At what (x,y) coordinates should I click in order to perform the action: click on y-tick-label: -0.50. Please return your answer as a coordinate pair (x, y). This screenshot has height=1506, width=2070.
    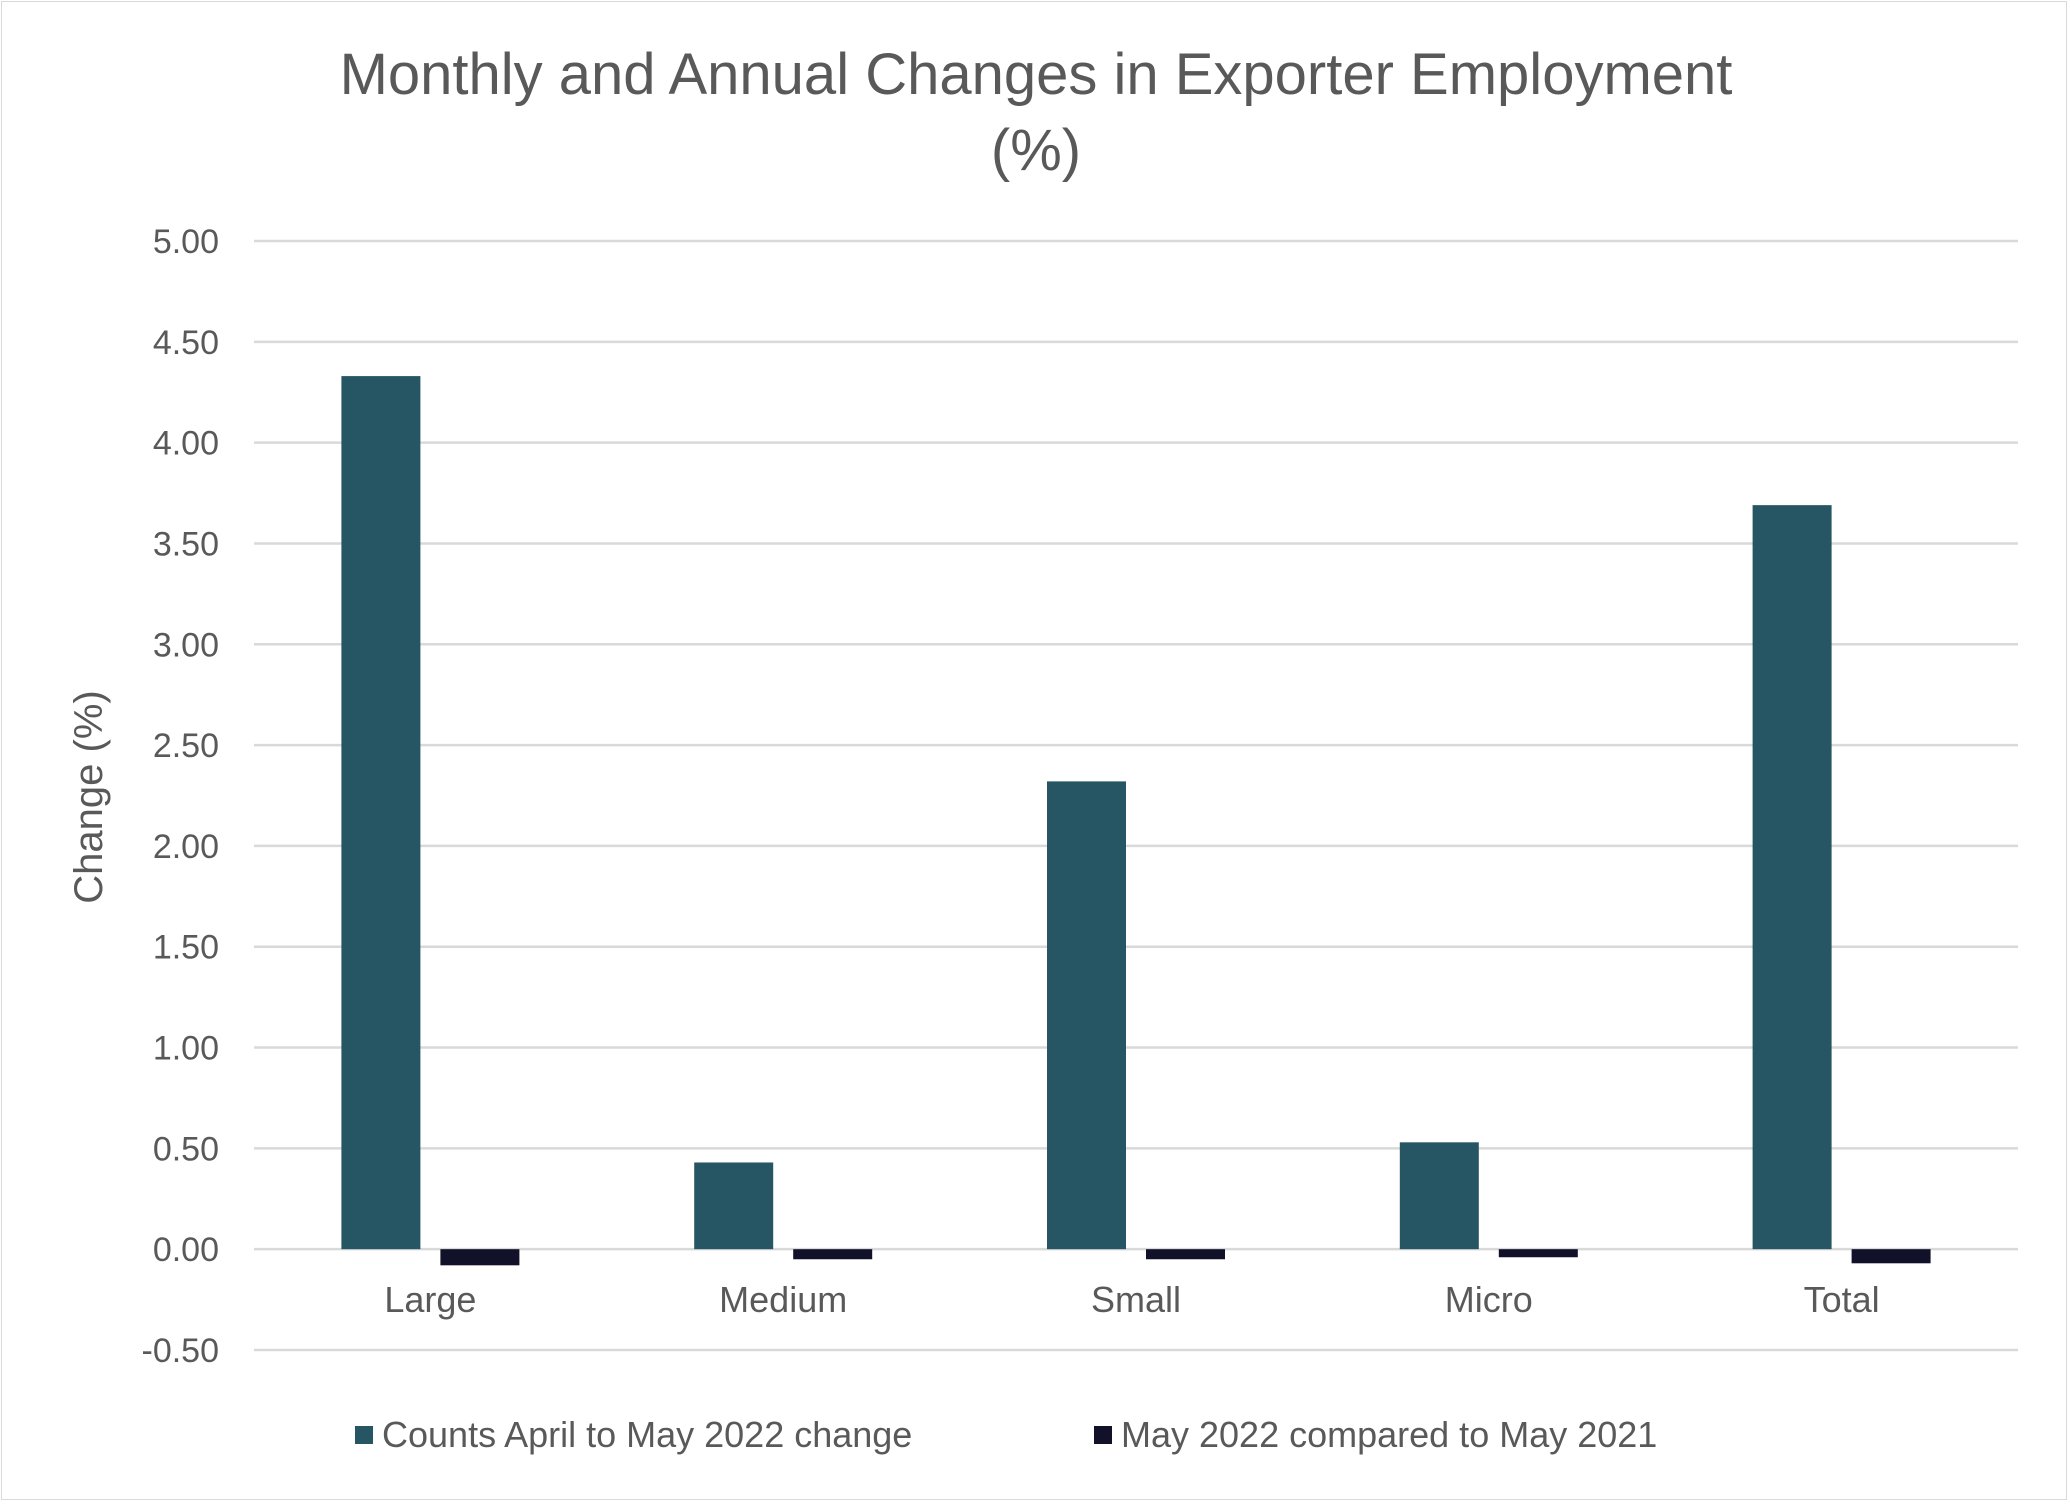
    Looking at the image, I should click on (181, 1351).